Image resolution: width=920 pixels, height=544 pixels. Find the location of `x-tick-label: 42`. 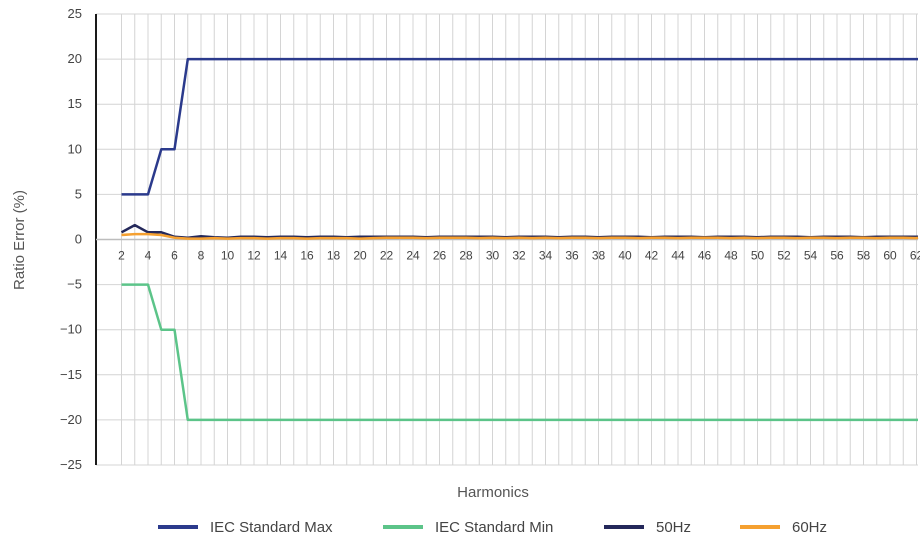

x-tick-label: 42 is located at coordinates (652, 256).